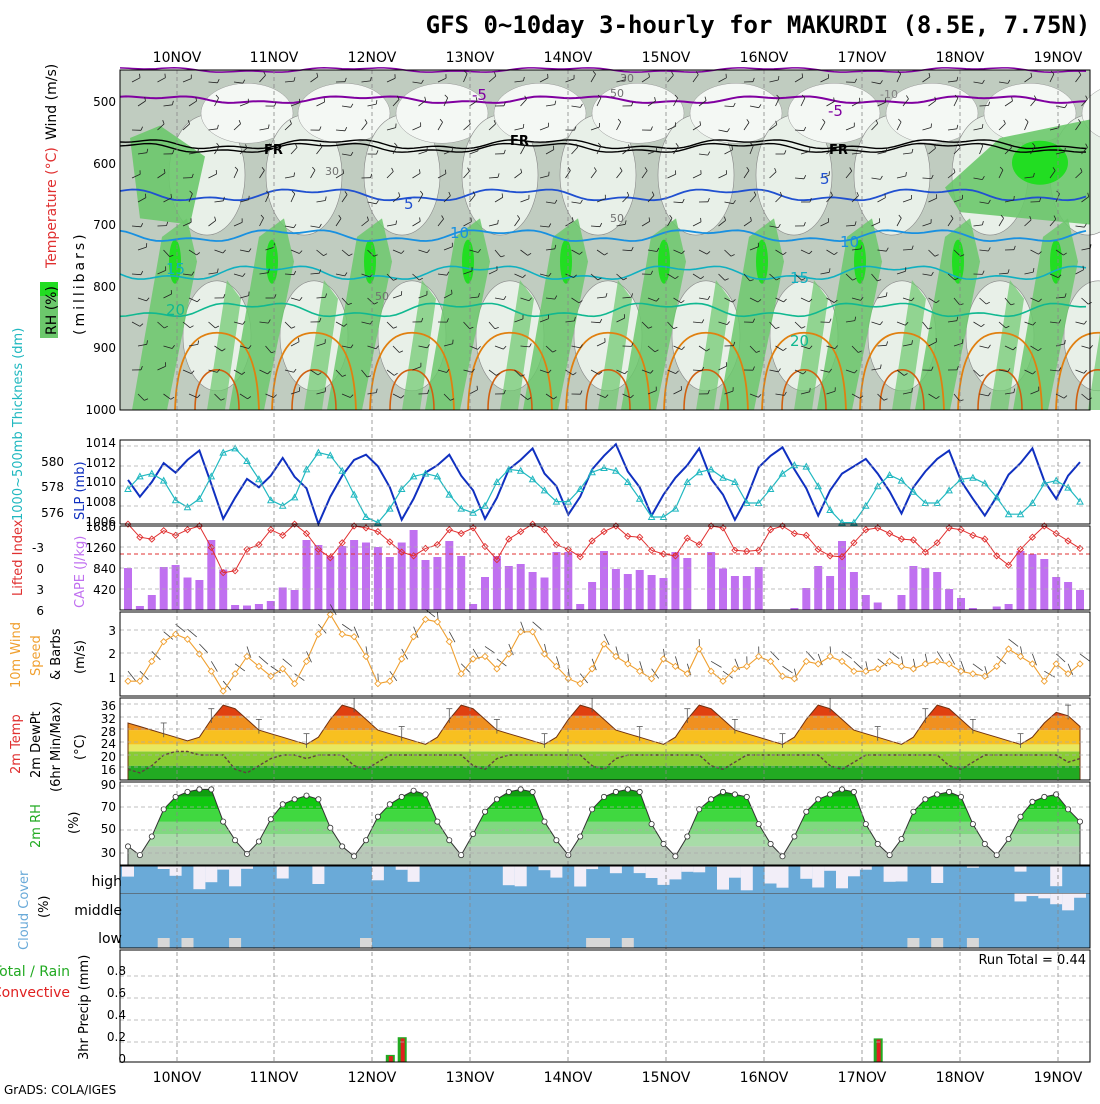  I want to click on cloud-level-label: high, so click(106, 882).